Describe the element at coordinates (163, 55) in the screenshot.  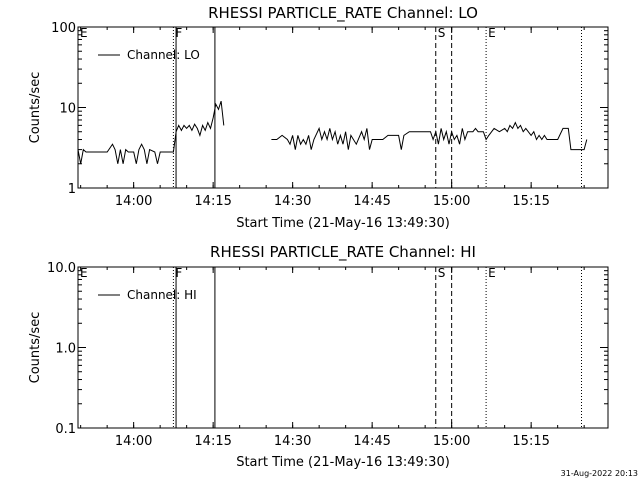
I see `legend-label: Channel: LO` at that location.